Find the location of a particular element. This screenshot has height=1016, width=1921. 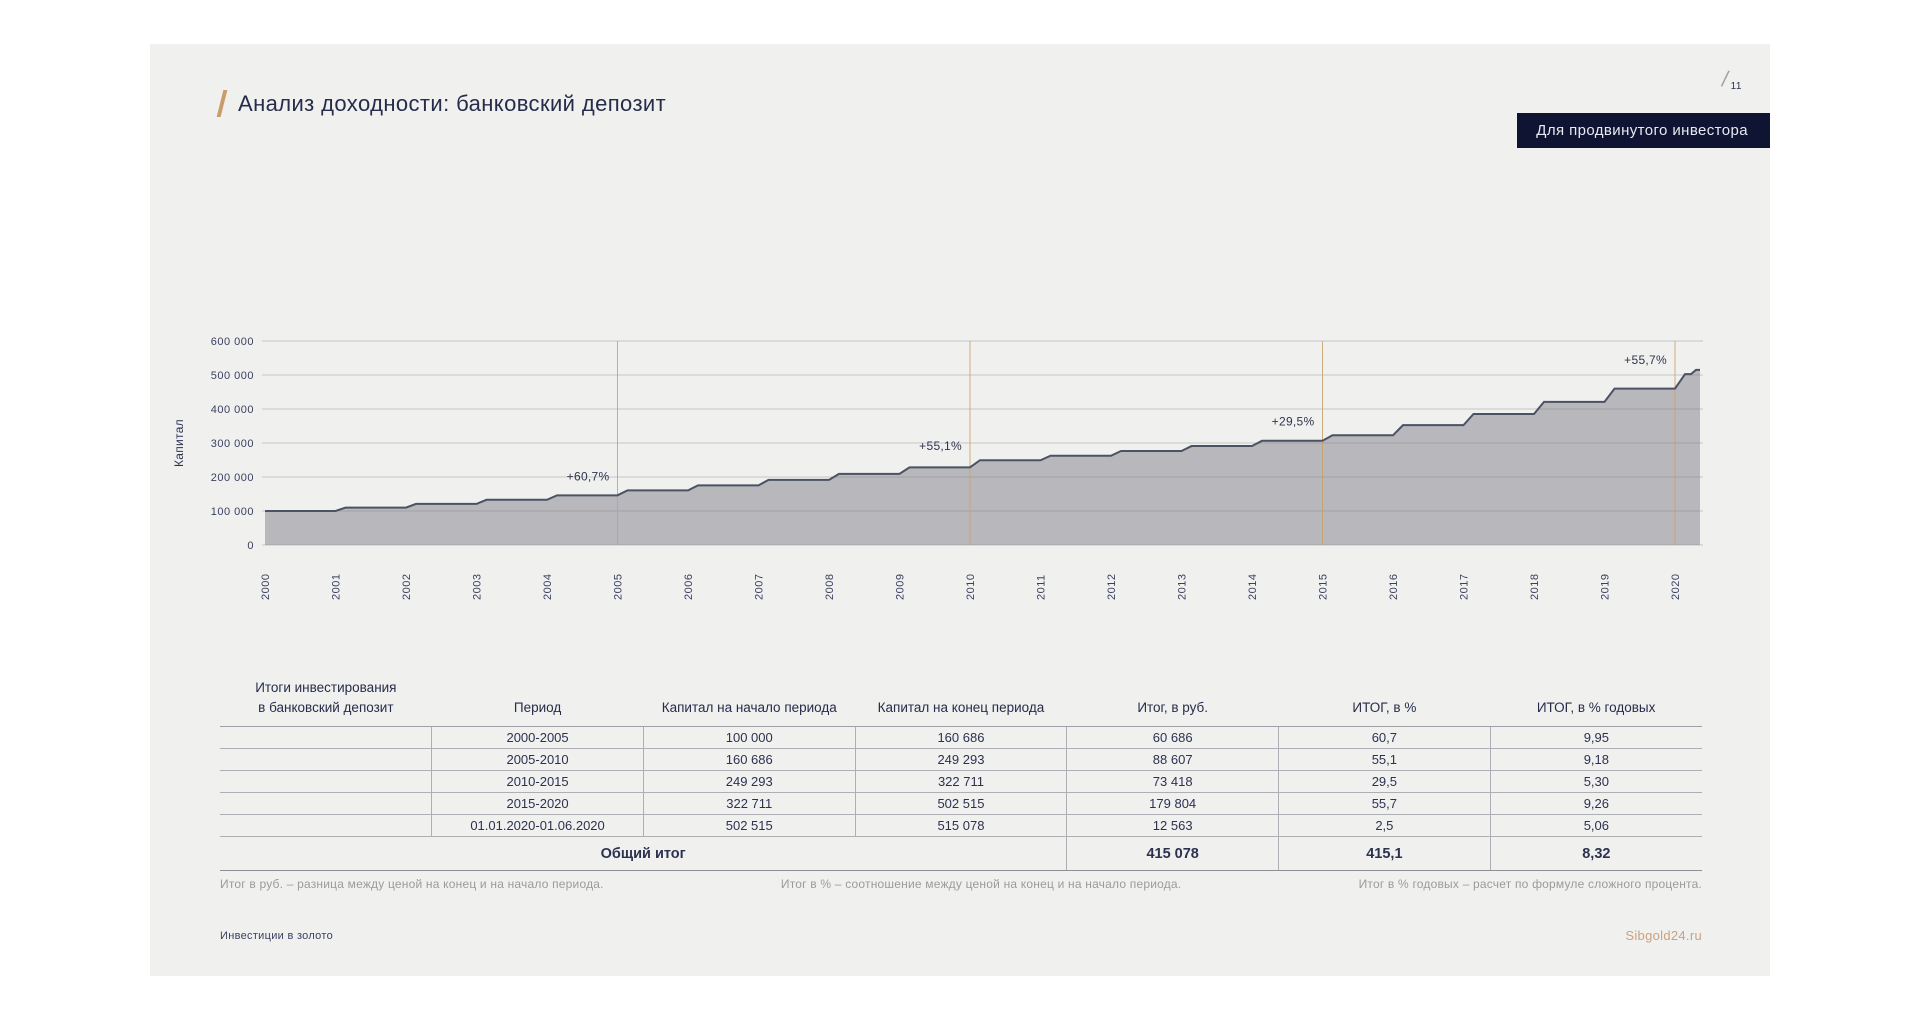

table-cell: 322 711 is located at coordinates (749, 804).